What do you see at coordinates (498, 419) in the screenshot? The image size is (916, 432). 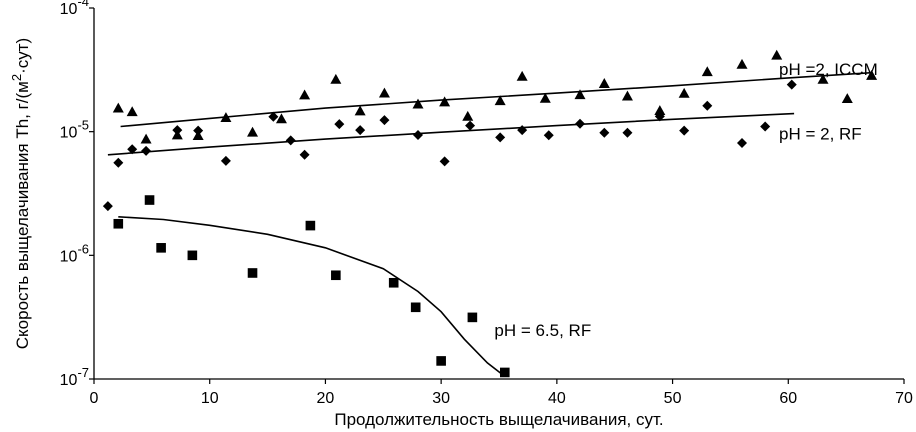 I see `x-axis-title: Продолжительность выщелачивания, сут.` at bounding box center [498, 419].